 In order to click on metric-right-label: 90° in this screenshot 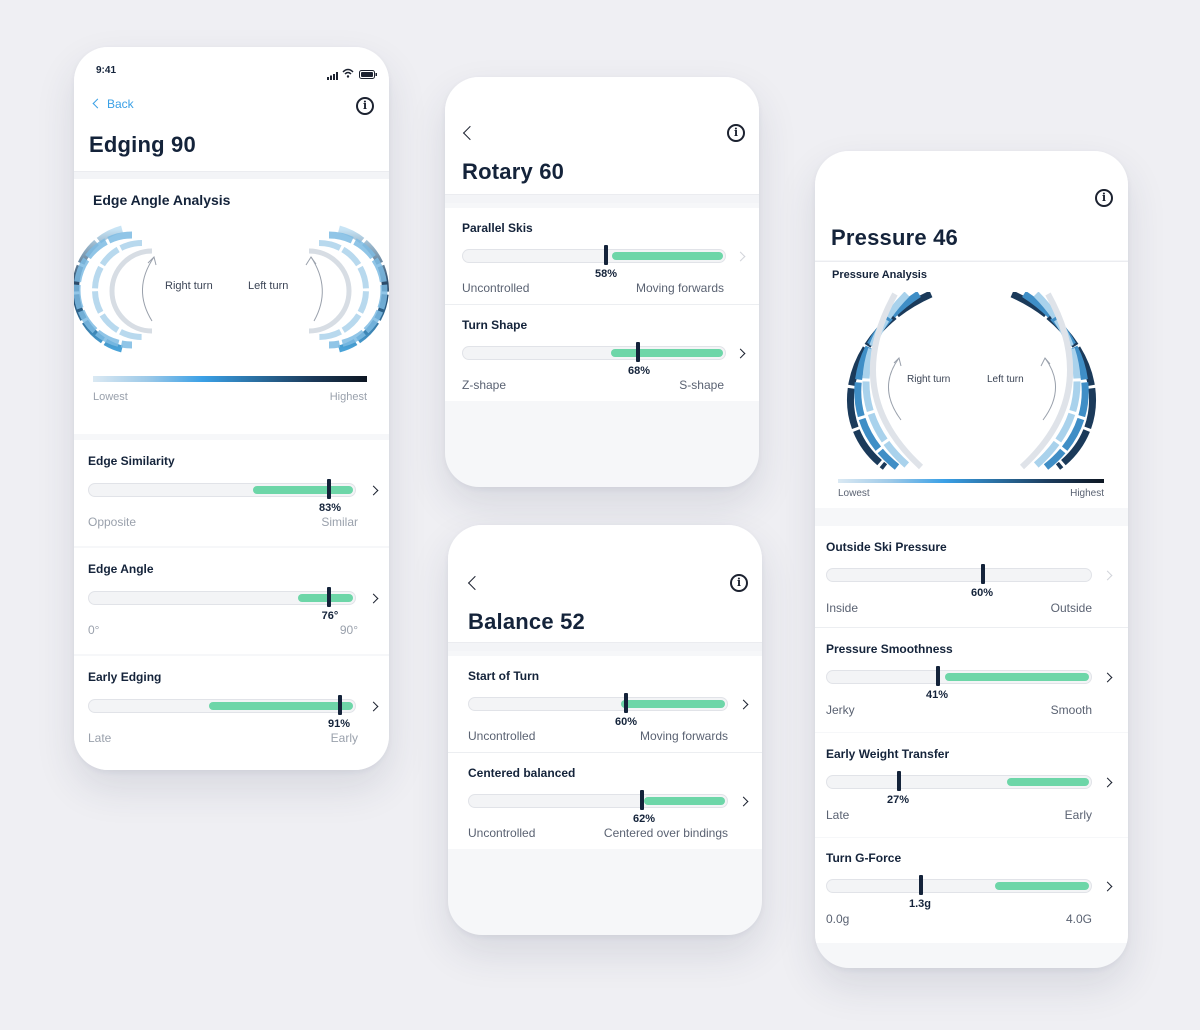, I will do `click(348, 630)`.